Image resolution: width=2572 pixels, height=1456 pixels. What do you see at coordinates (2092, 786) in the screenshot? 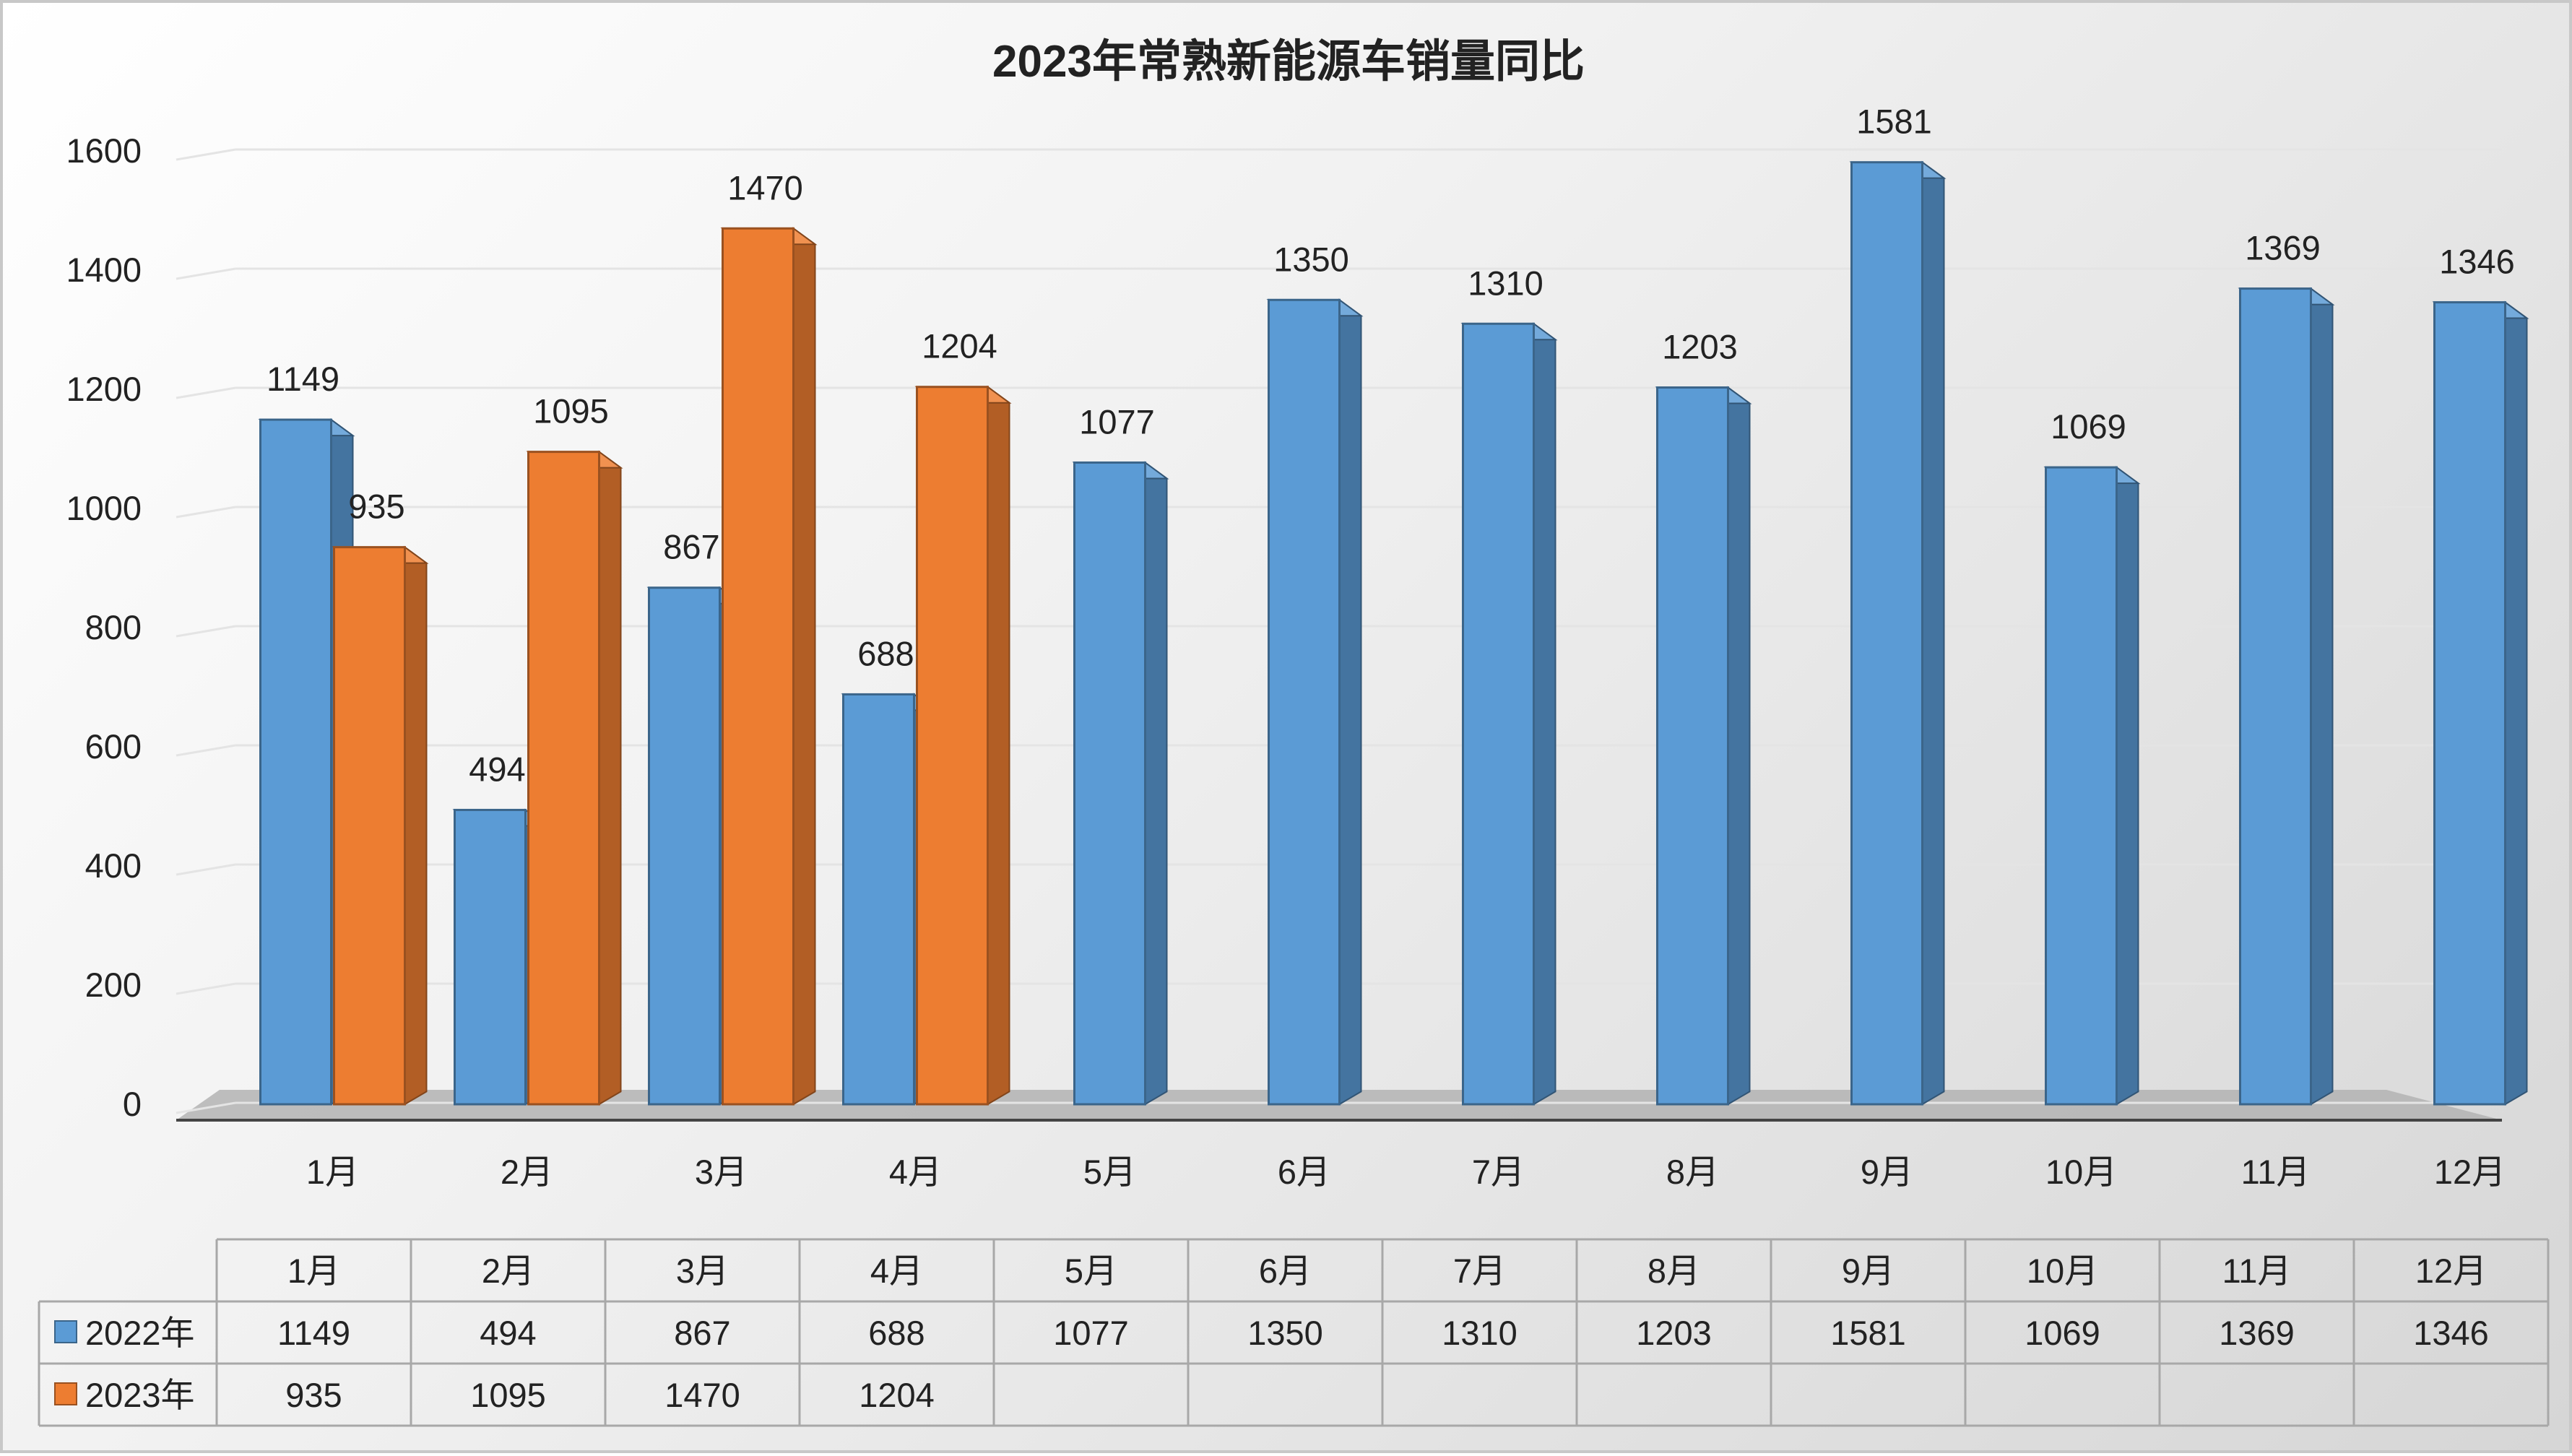
I see `bar-2022-10月` at bounding box center [2092, 786].